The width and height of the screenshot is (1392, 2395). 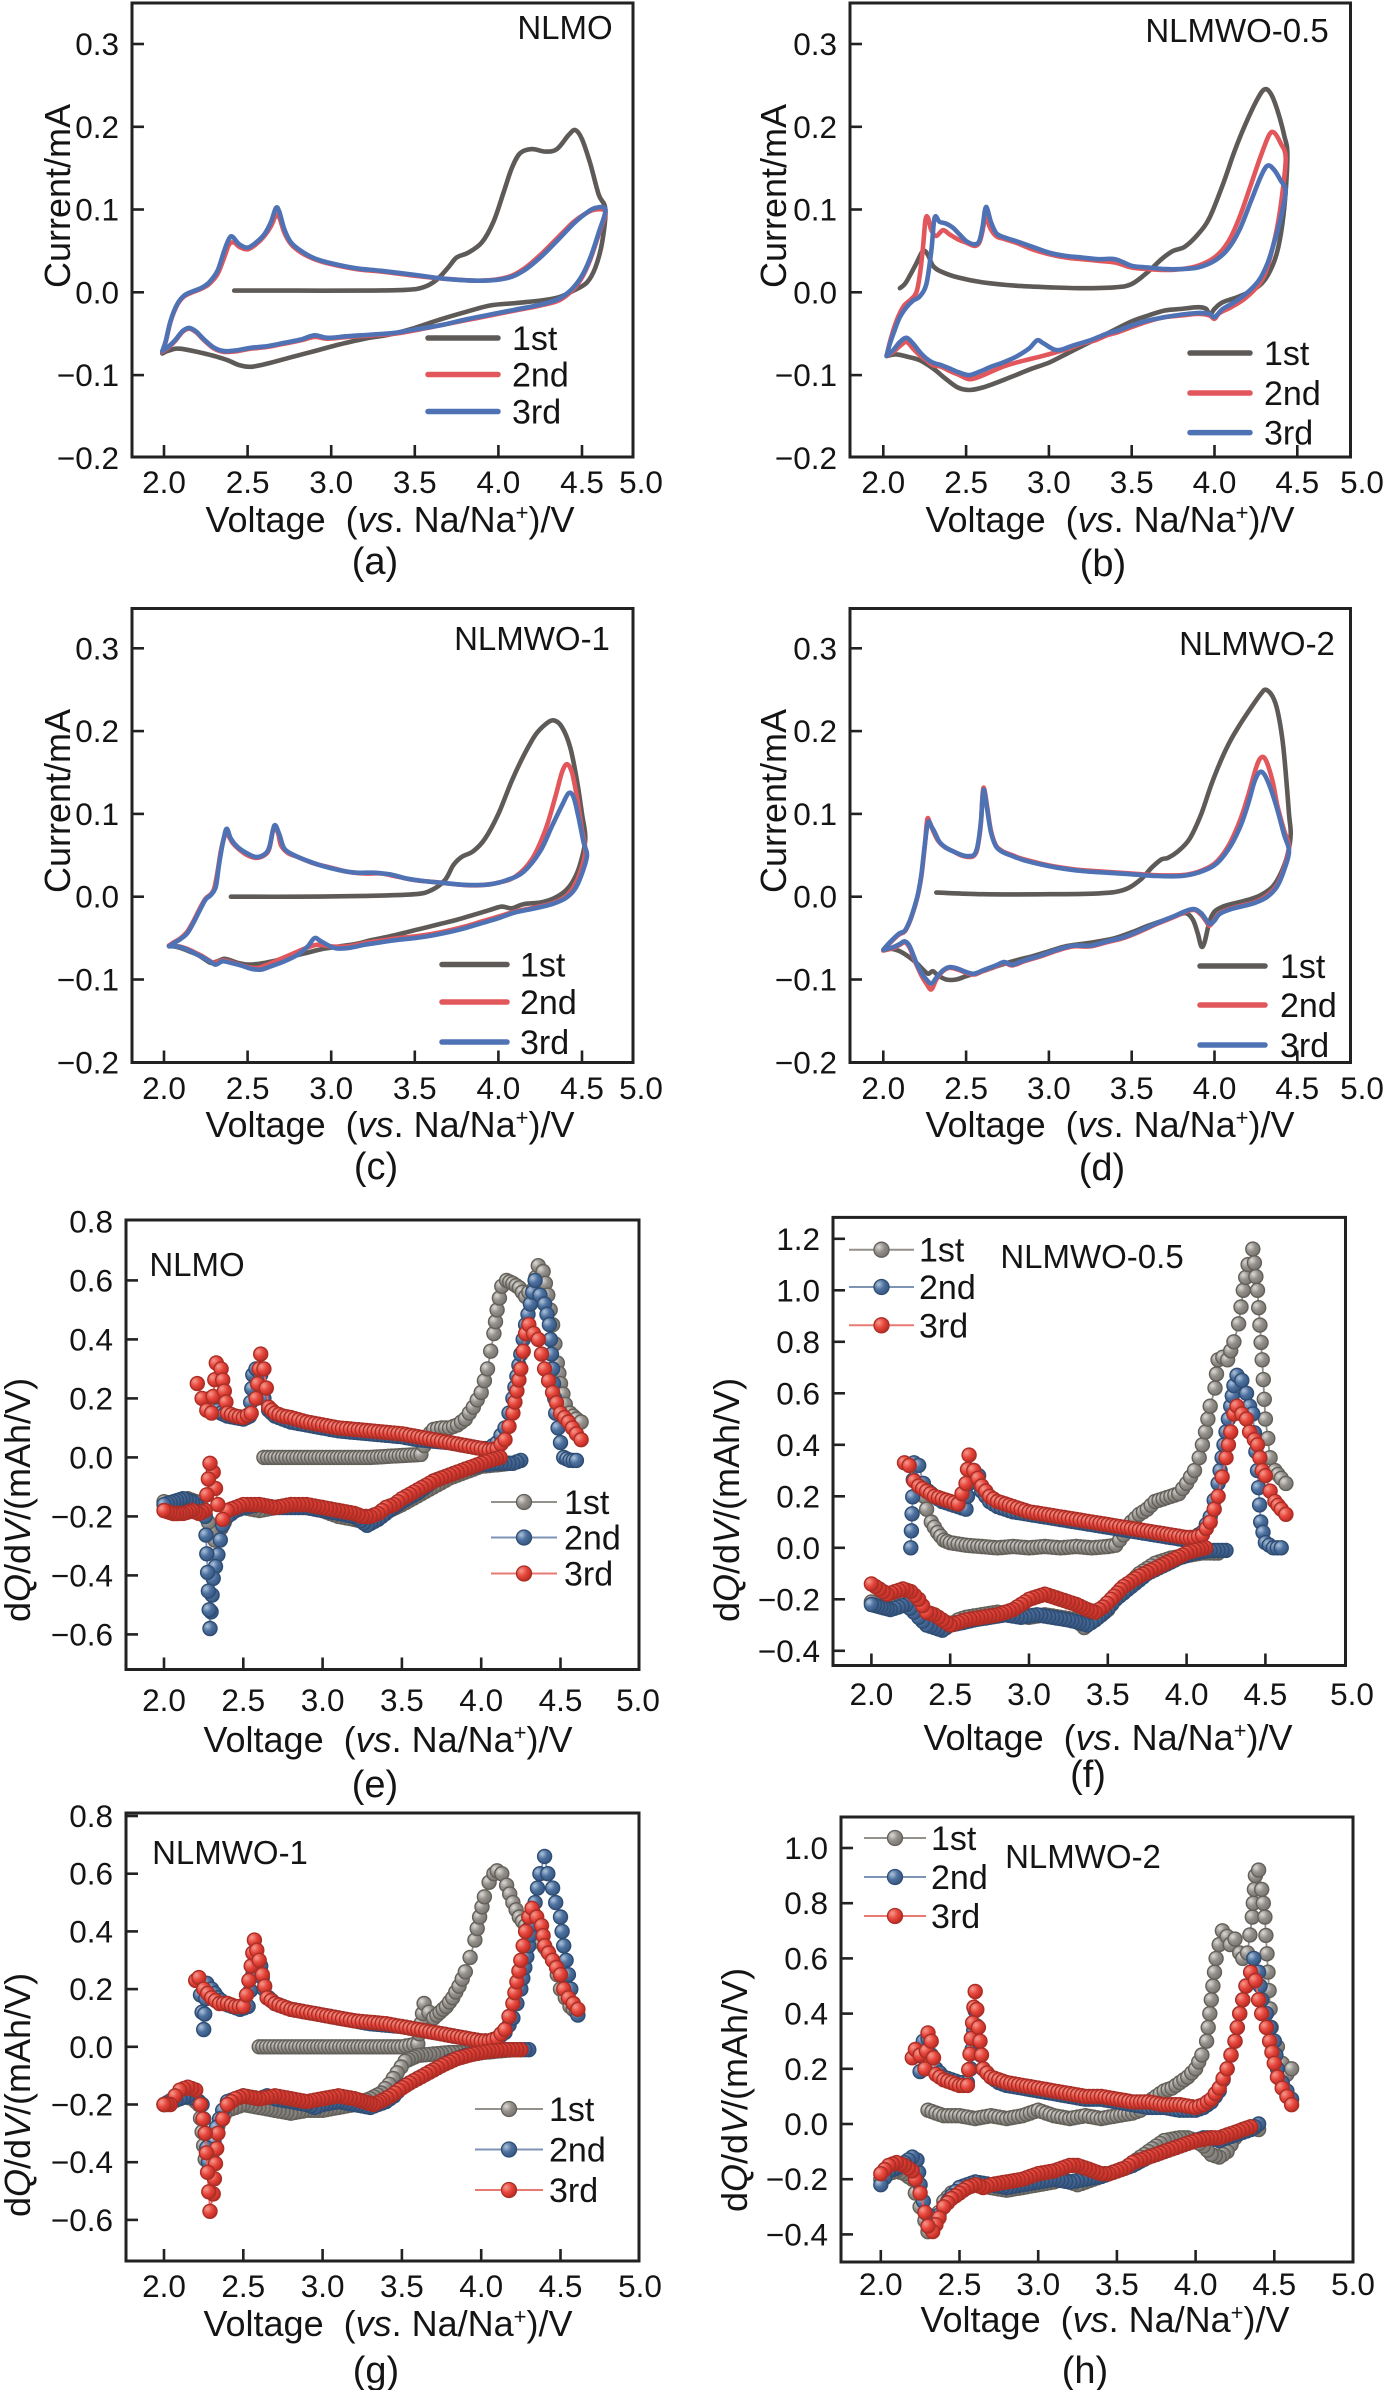 What do you see at coordinates (376, 2370) in the screenshot?
I see `svg-text: (g)` at bounding box center [376, 2370].